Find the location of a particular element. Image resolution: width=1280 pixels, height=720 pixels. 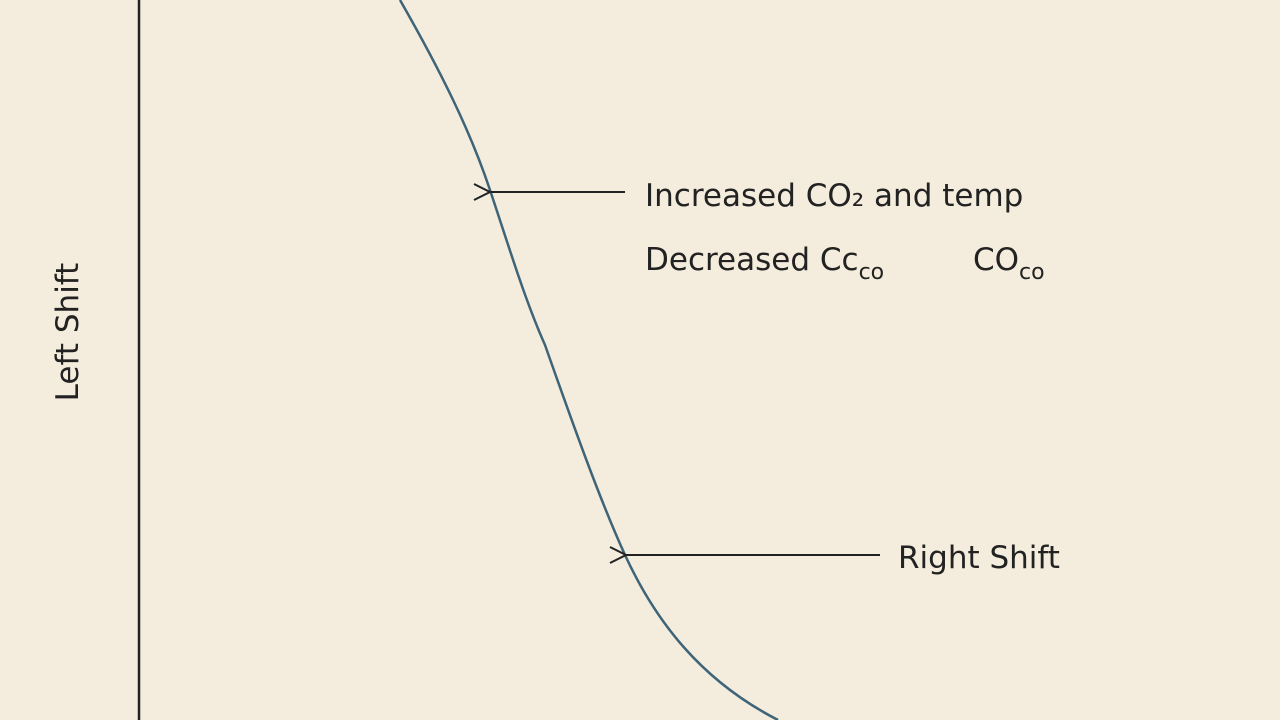

annotation-text: CO is located at coordinates (996, 260).